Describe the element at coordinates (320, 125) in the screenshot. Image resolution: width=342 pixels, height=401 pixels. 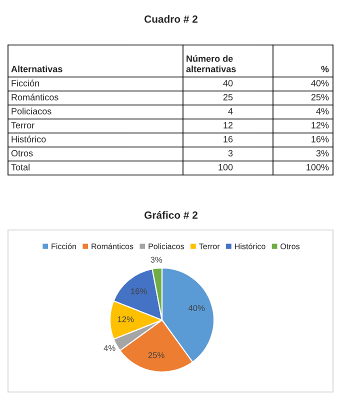
I see `text: 12%` at that location.